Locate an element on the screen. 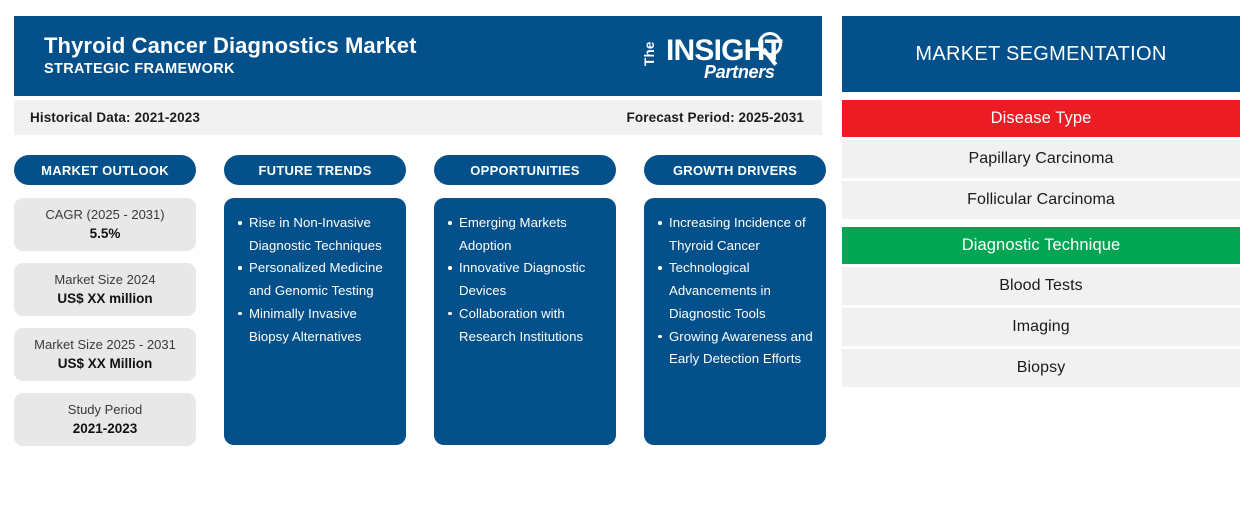  stat-box: Study Period 2021-2023 is located at coordinates (105, 419).